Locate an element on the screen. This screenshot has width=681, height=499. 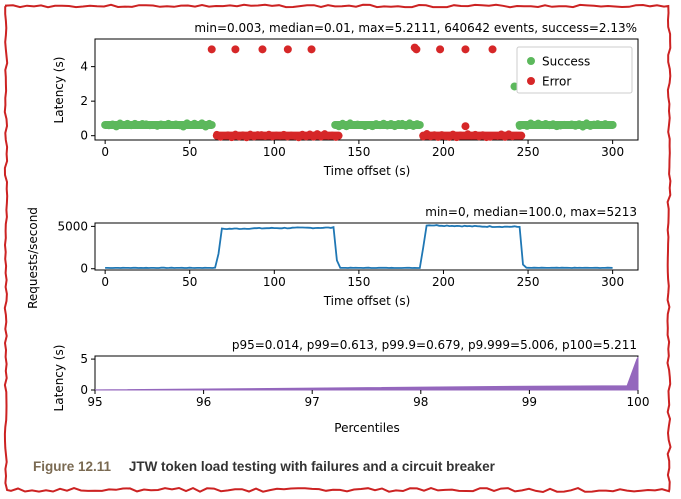
chart1-x-ticks: 0 50 100 150 200 250 300 is located at coordinates (362, 149).